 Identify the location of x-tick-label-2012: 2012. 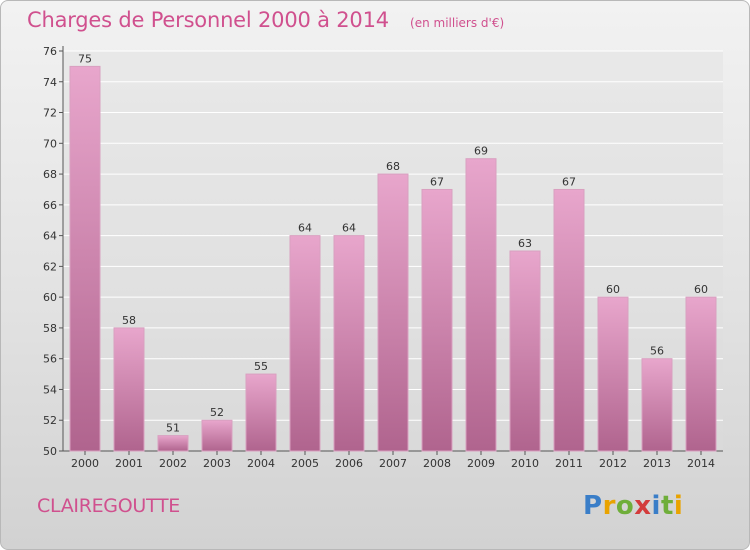
(613, 463).